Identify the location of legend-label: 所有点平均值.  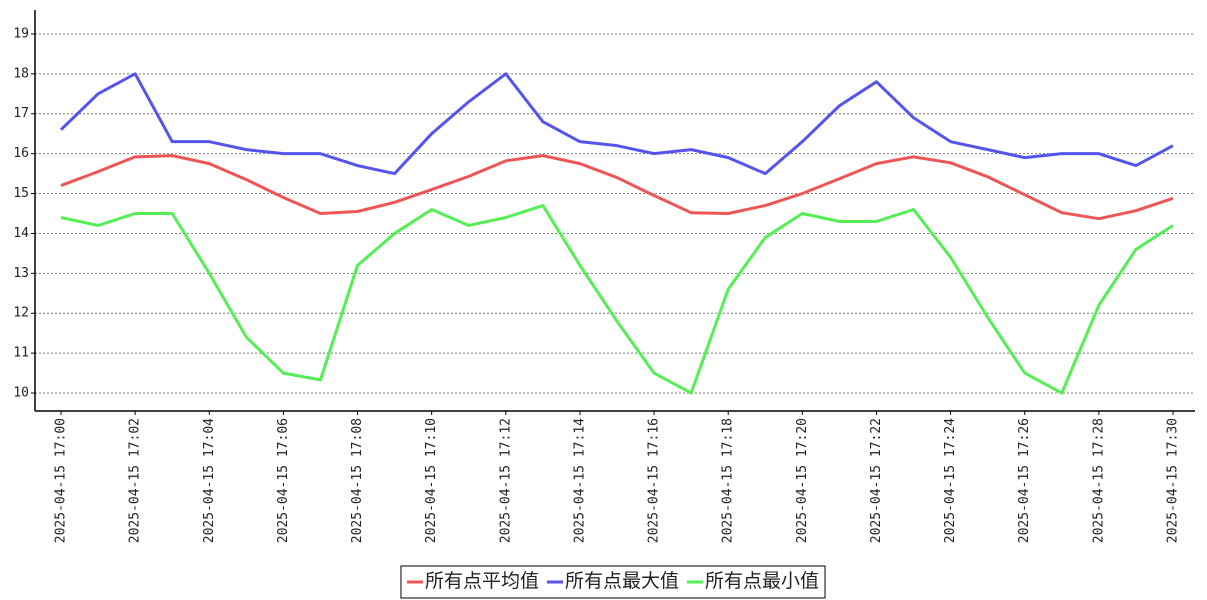
(482, 581).